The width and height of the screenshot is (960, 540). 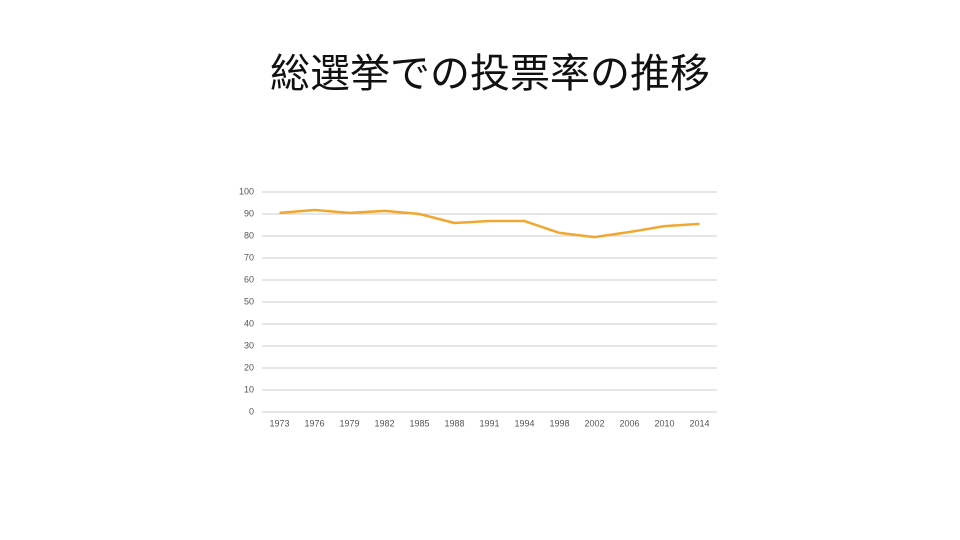 I want to click on x-tick-label: 1976, so click(x=314, y=423).